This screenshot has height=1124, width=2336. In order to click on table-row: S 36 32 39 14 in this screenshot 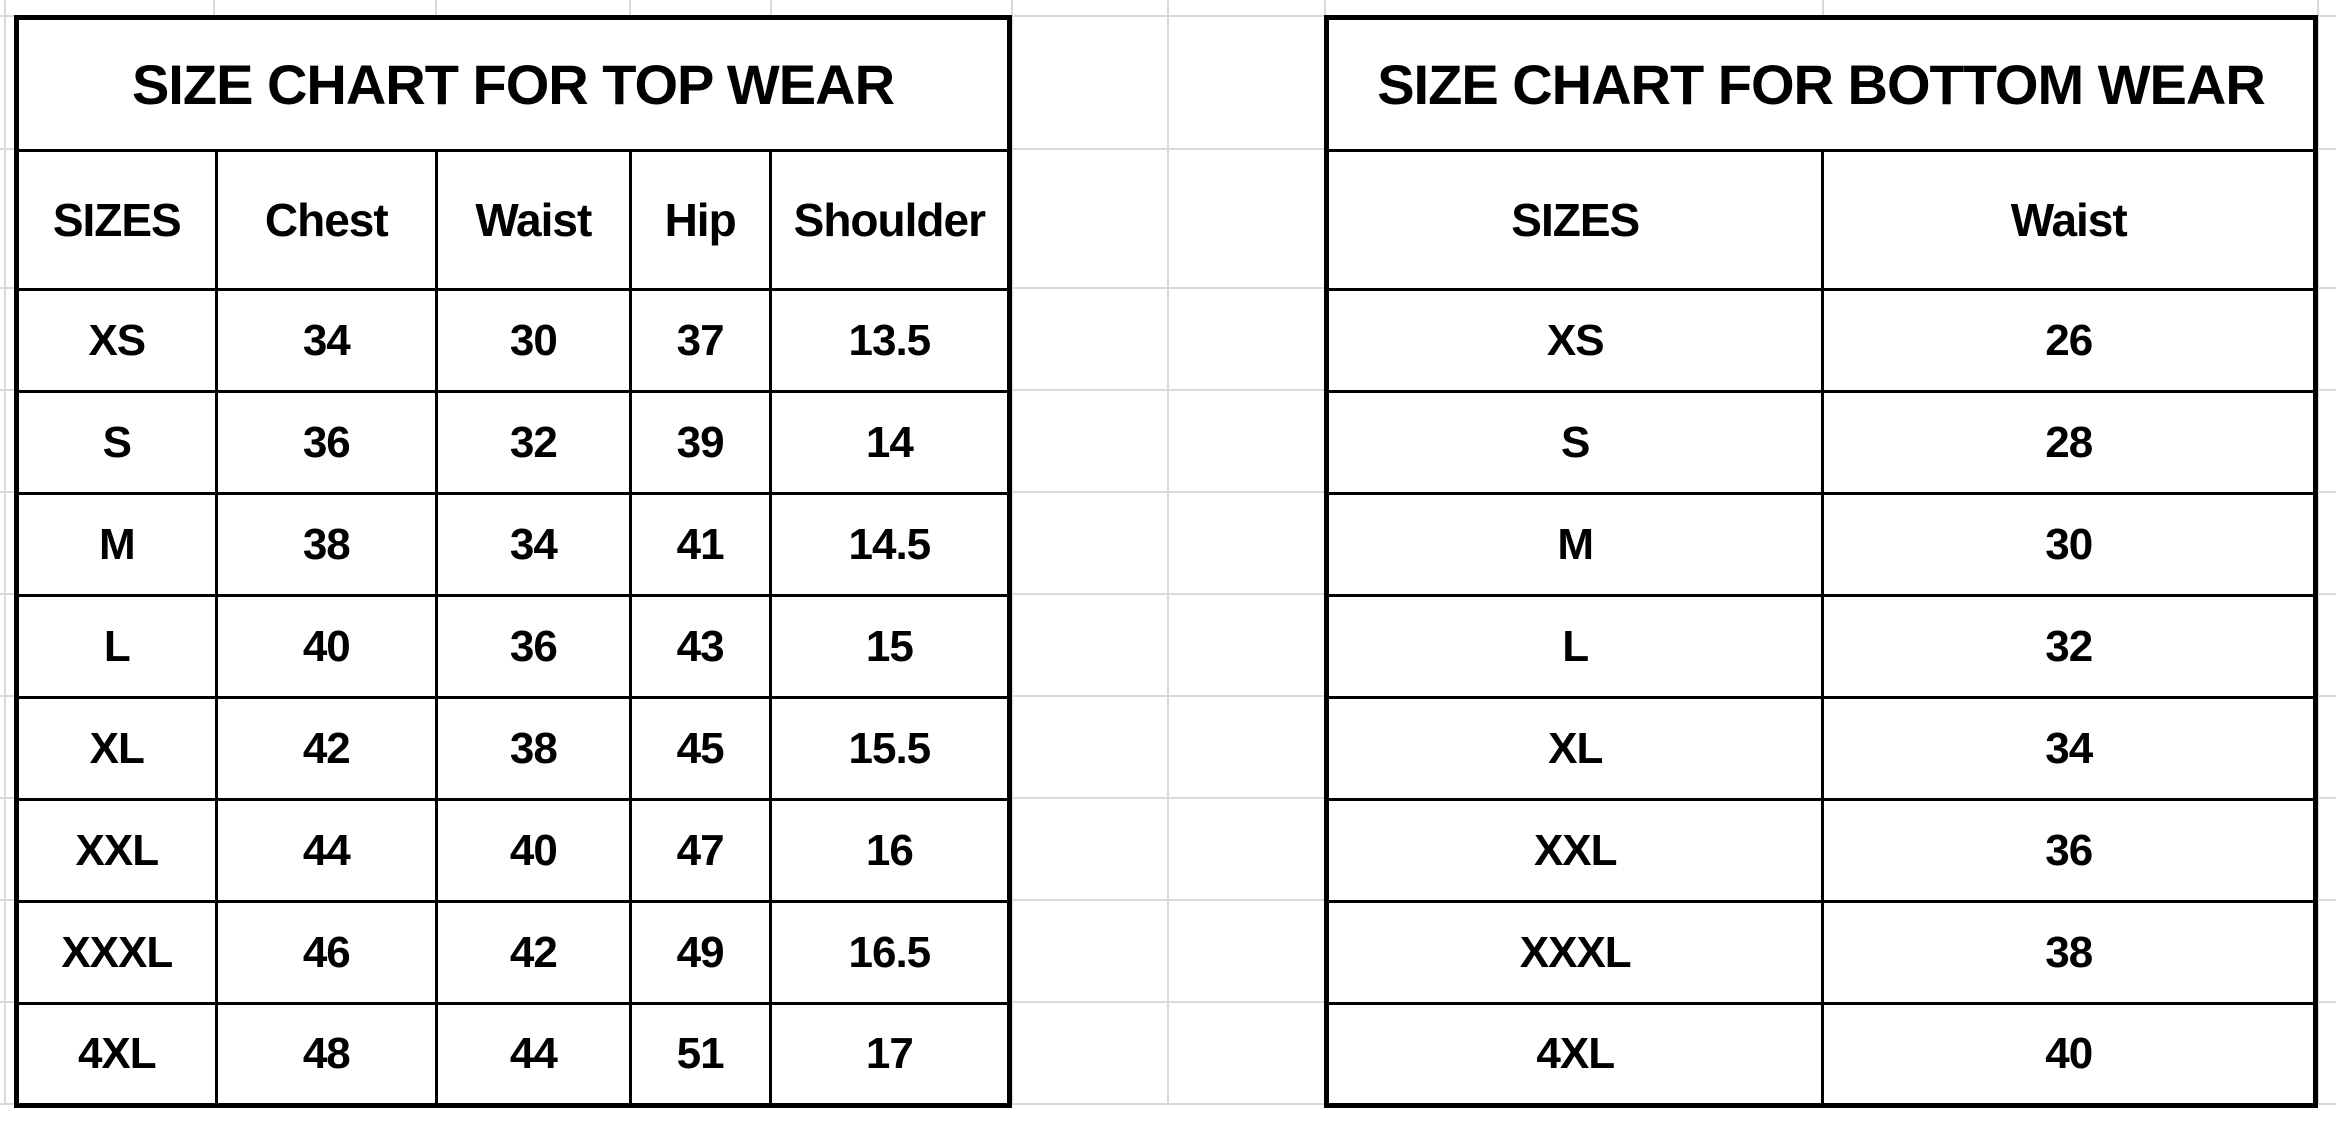, I will do `click(513, 442)`.